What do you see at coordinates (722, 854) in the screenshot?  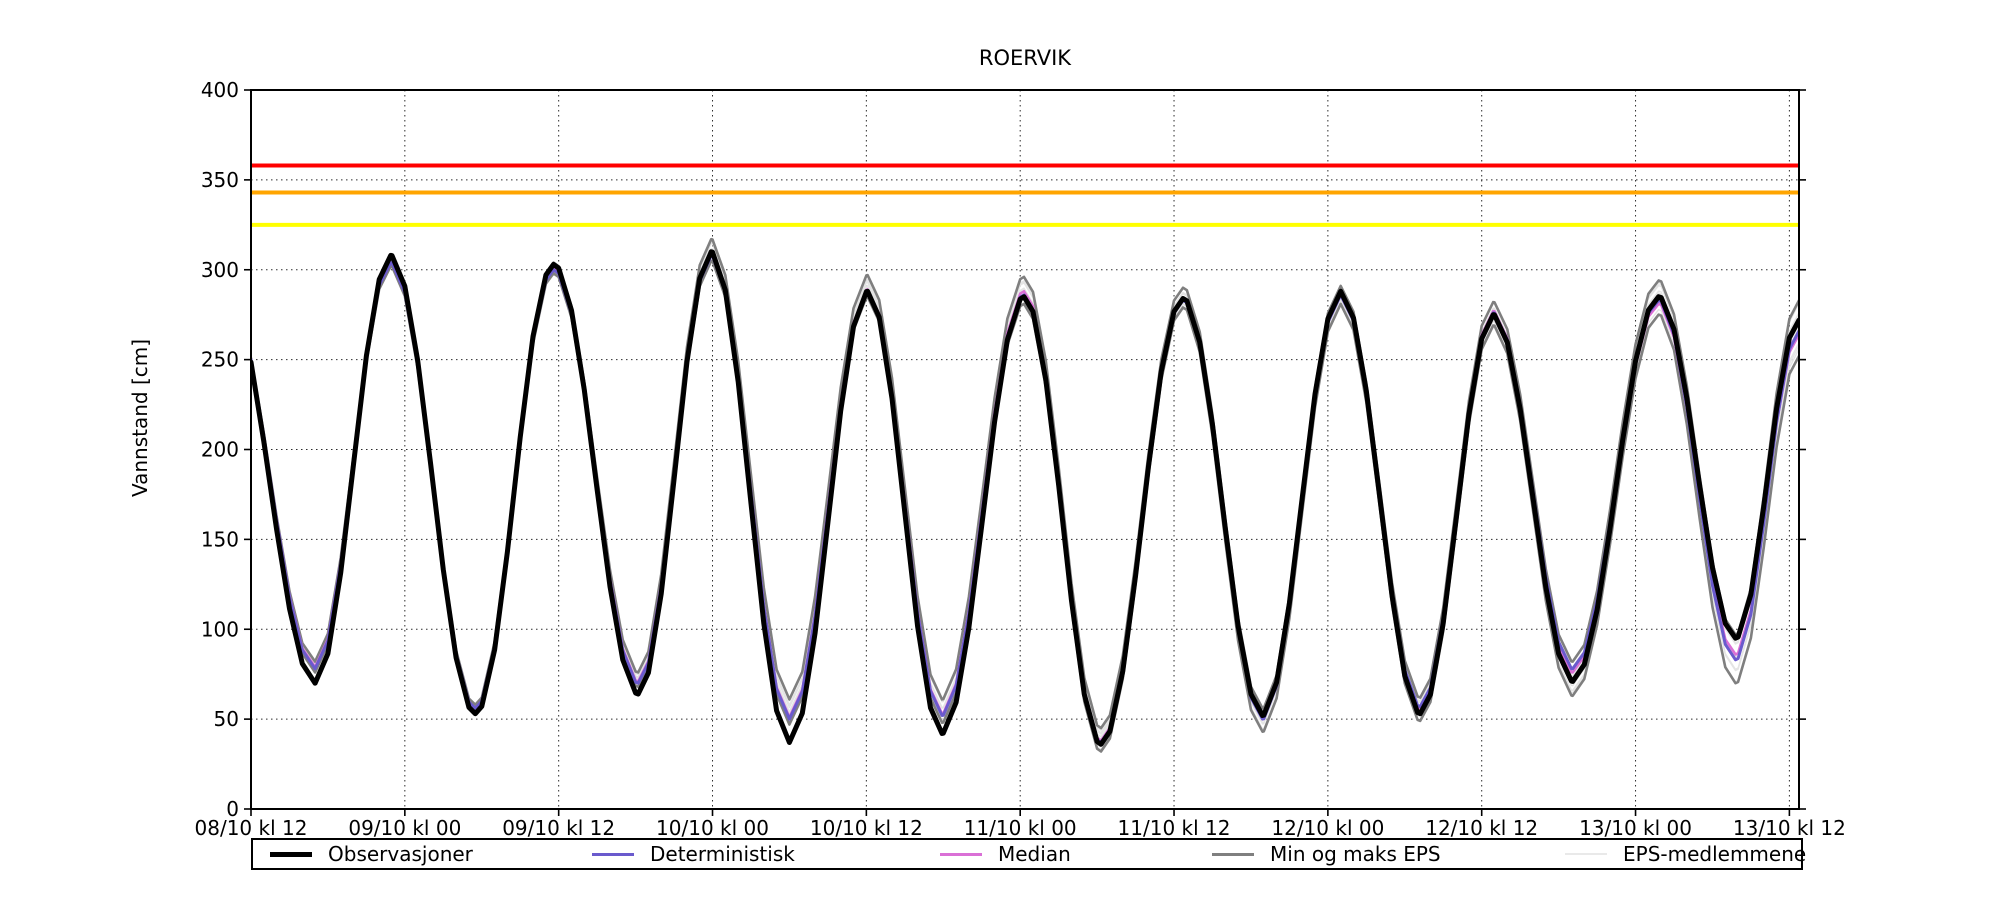 I see `legend-label: Deterministisk` at bounding box center [722, 854].